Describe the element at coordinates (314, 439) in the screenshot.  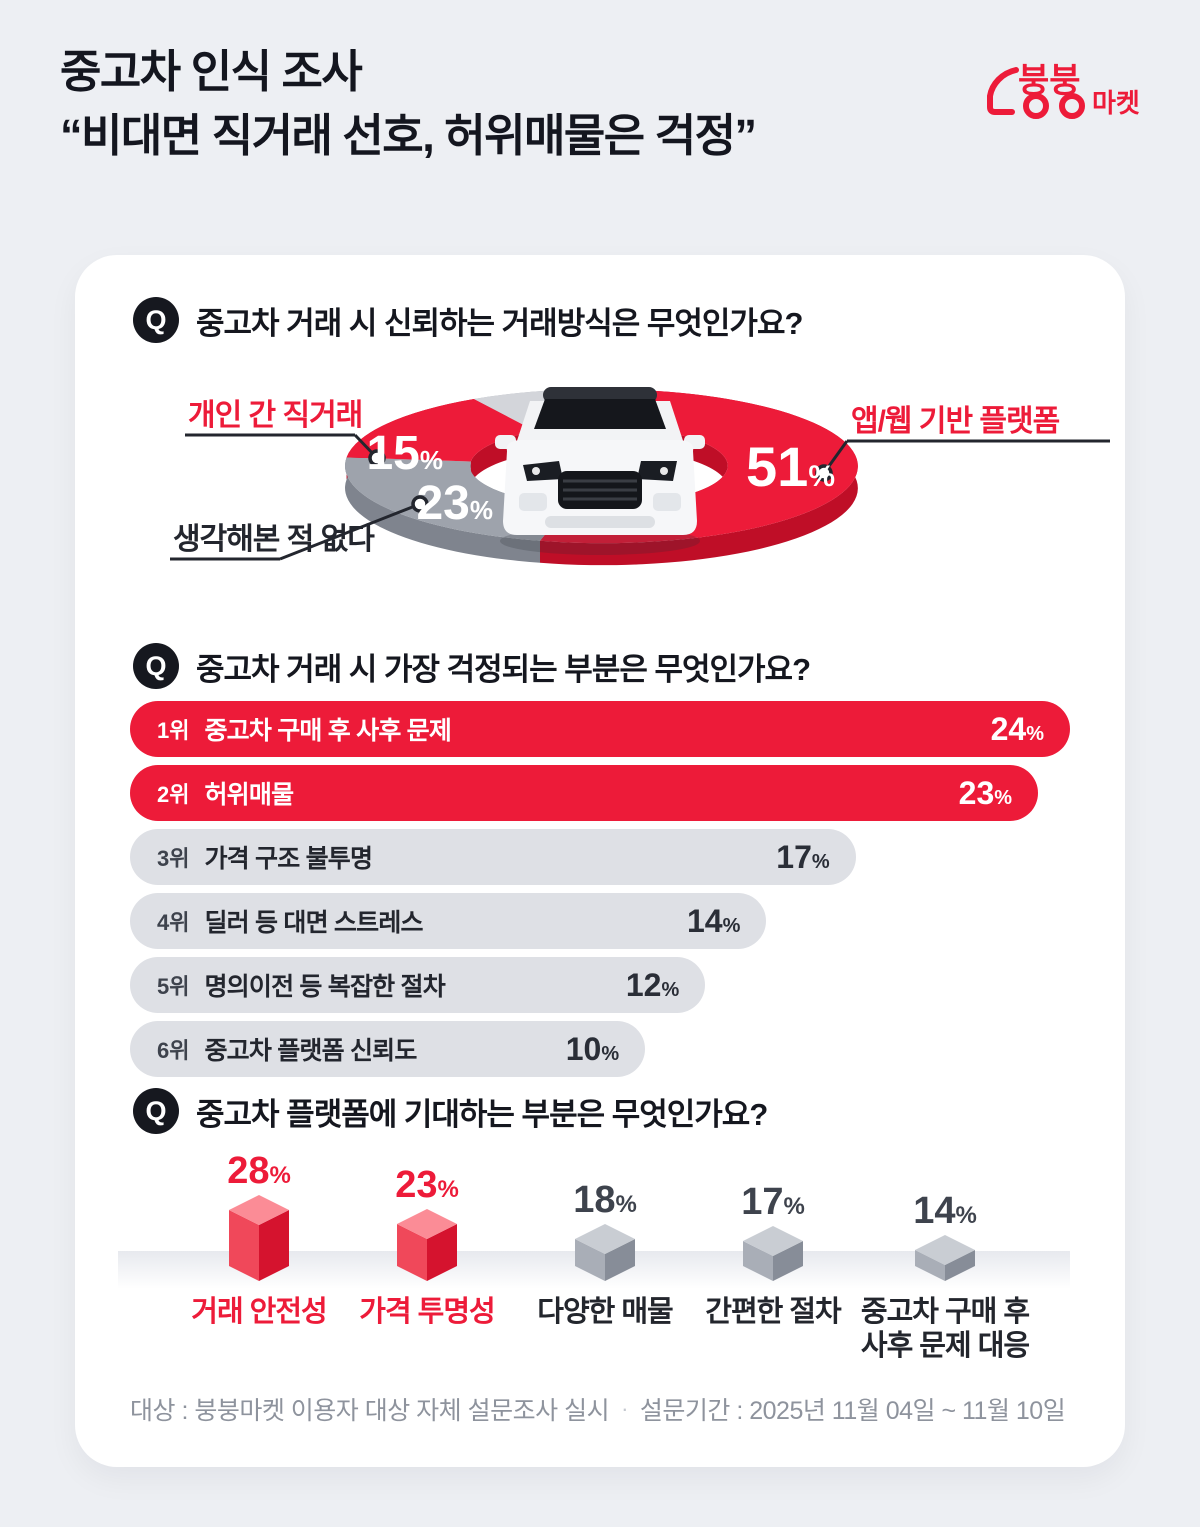
I see `donut-callout: 개인 간 직거래 15%` at that location.